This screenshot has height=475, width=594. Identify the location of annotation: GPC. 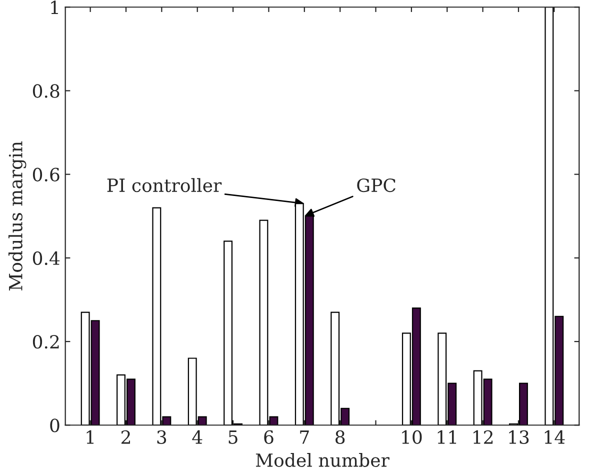
(376, 185).